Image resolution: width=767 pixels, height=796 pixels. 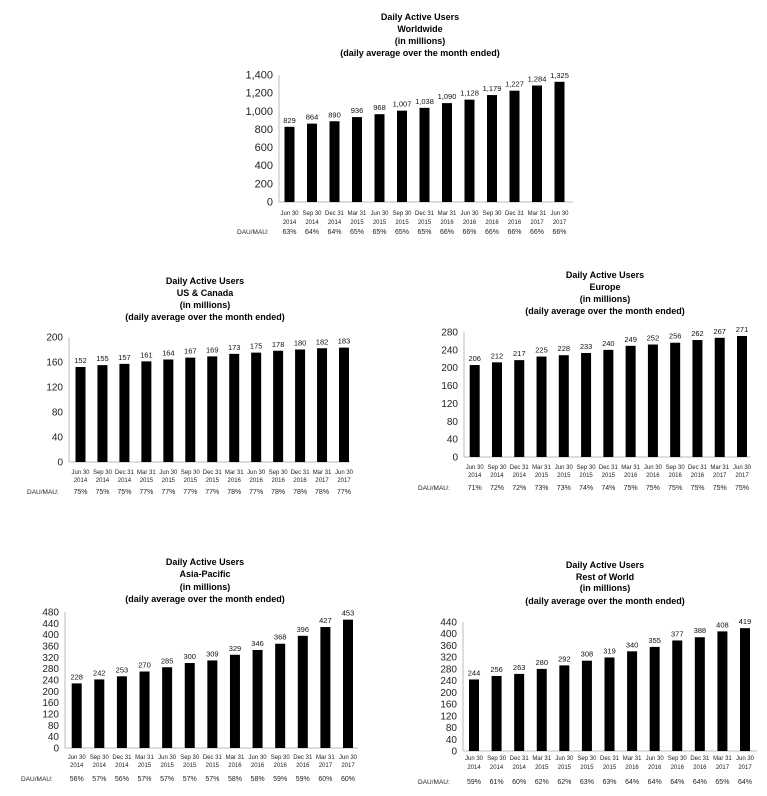 I want to click on chart-title-line: Worldwide, so click(x=419, y=29).